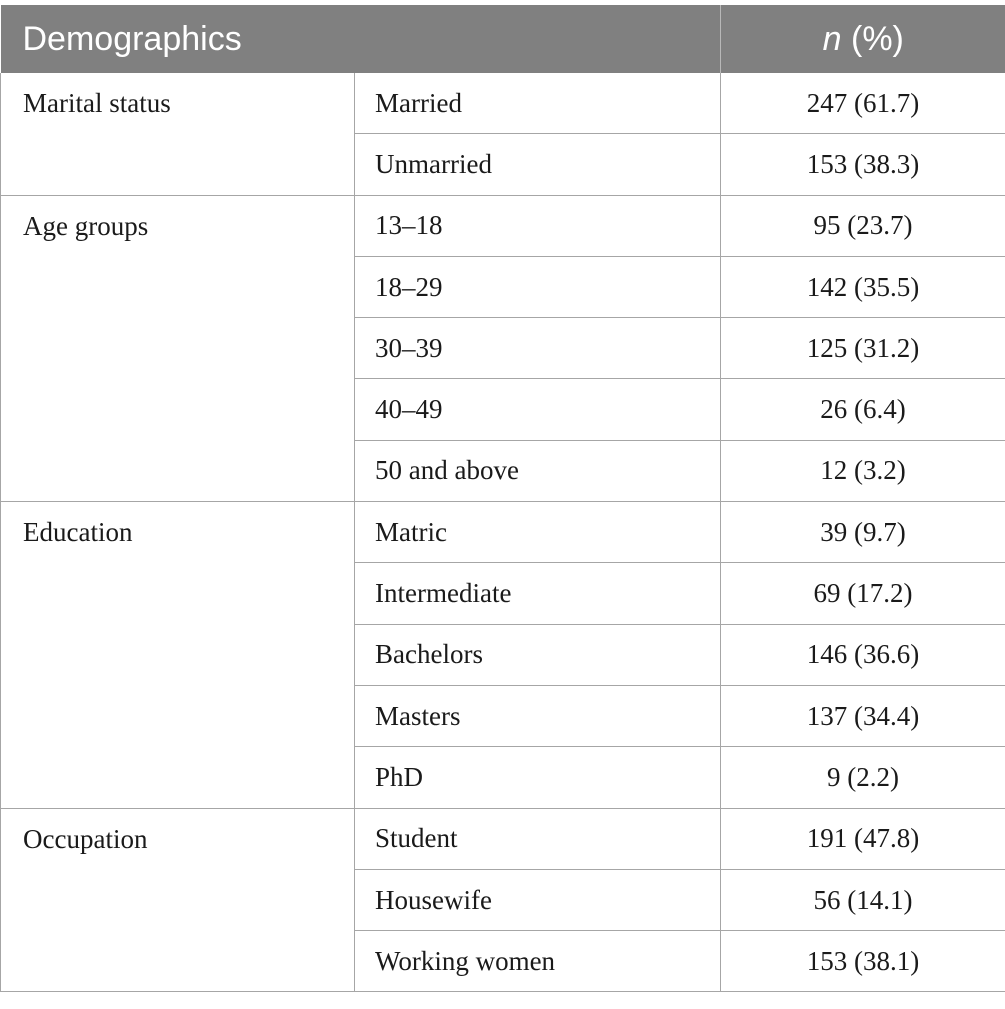  Describe the element at coordinates (537, 164) in the screenshot. I see `row-label: Unmarried` at that location.